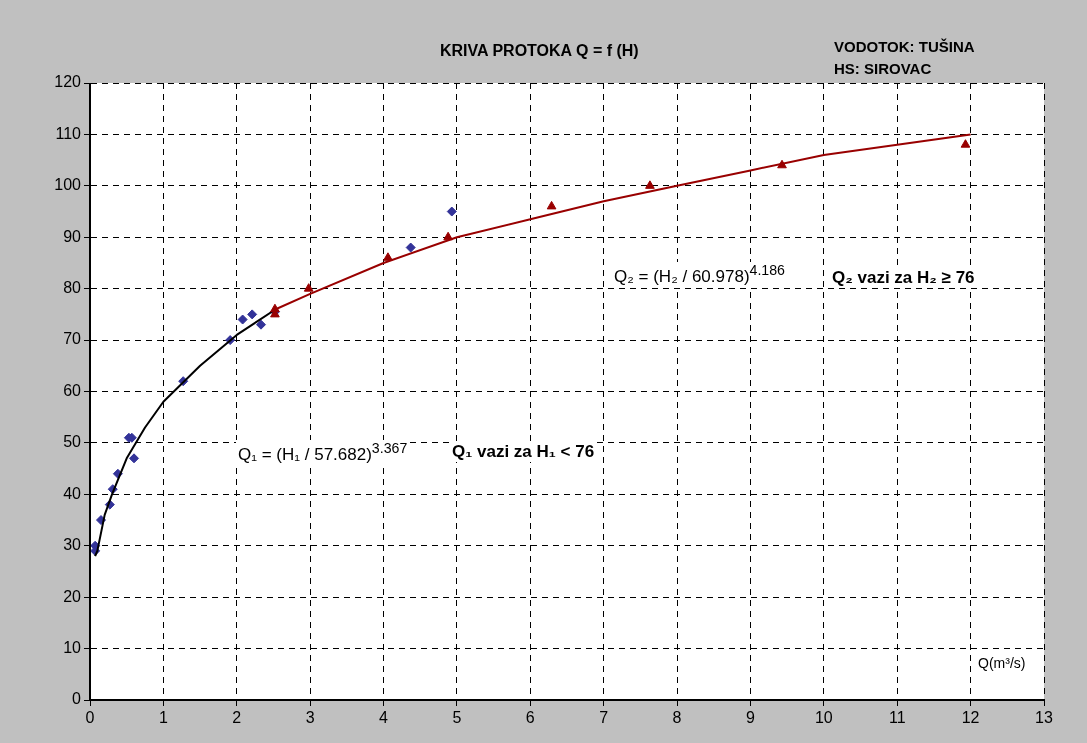  Describe the element at coordinates (323, 452) in the screenshot. I see `annotation: Q₁ = (H₁ / 57.682)$^{3.367}$` at that location.